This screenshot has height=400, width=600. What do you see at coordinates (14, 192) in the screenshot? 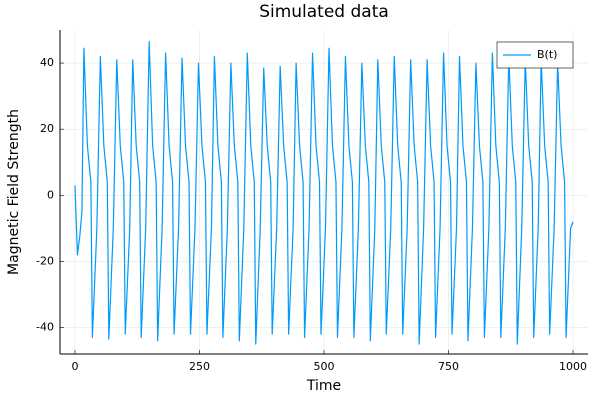
I see `y-axis-label: Magnetic Field Strength` at bounding box center [14, 192].